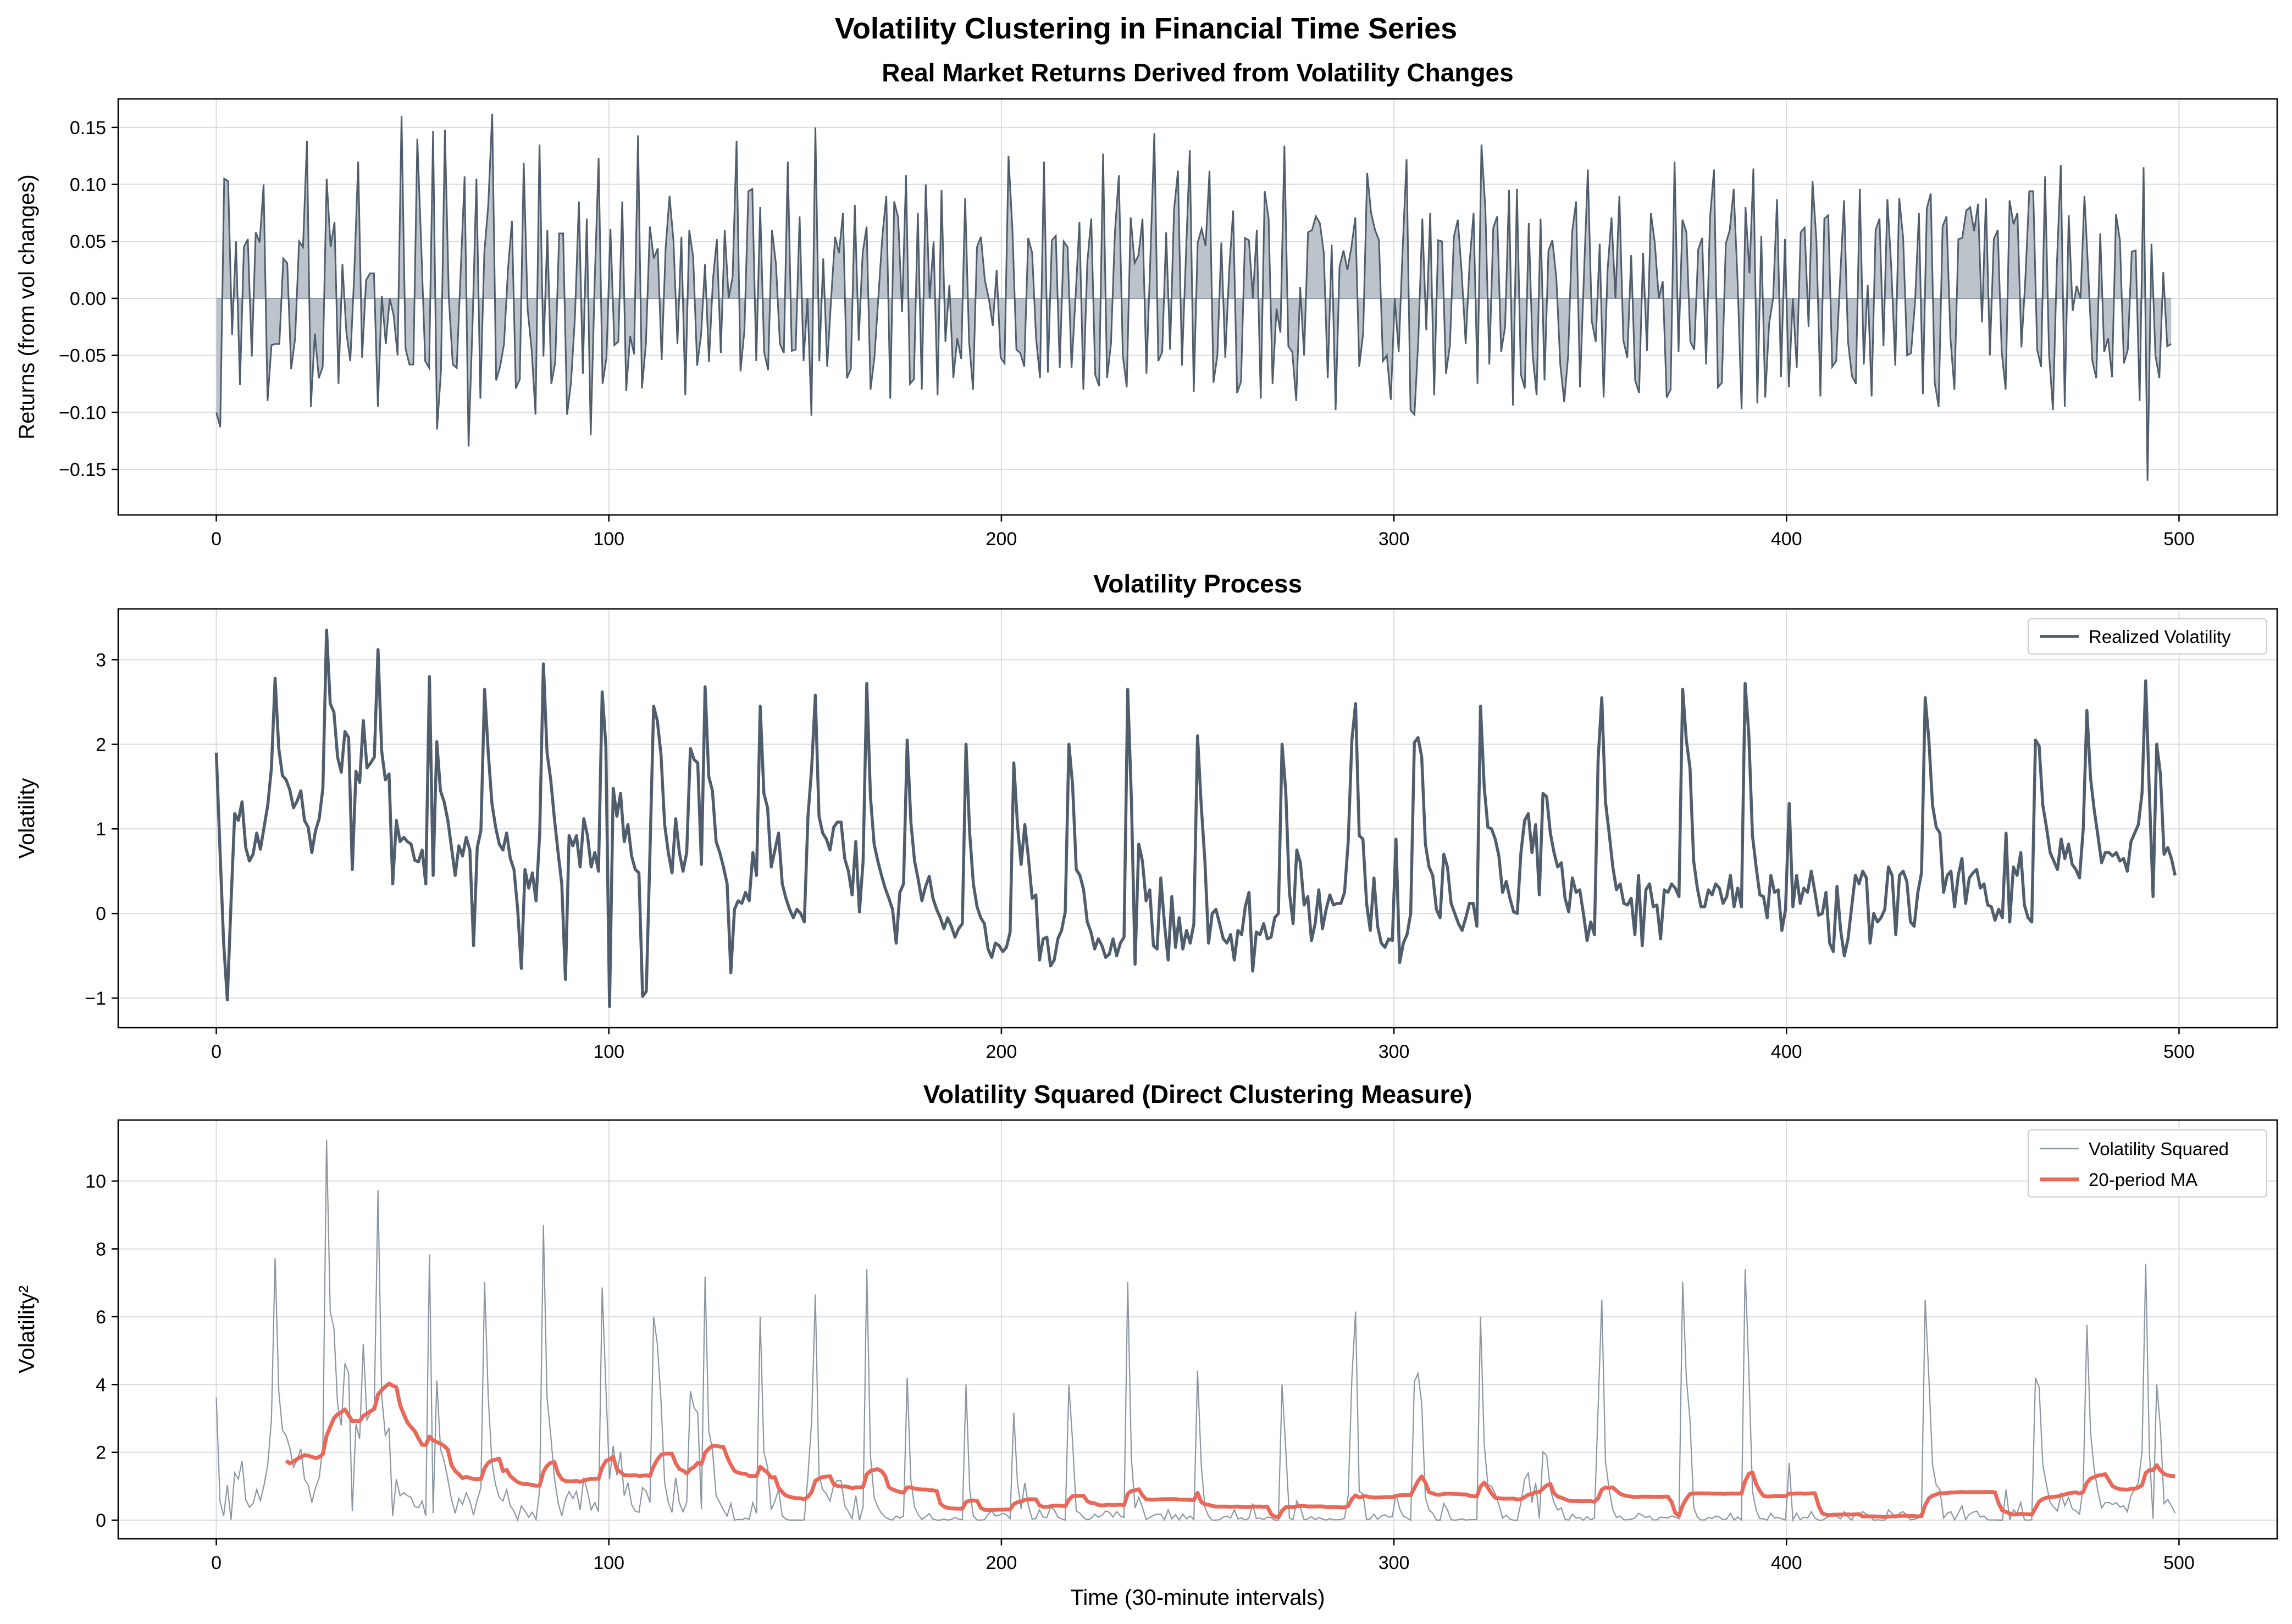 This screenshot has width=2292, height=1624. I want to click on y-tick-label: −0.05, so click(82, 356).